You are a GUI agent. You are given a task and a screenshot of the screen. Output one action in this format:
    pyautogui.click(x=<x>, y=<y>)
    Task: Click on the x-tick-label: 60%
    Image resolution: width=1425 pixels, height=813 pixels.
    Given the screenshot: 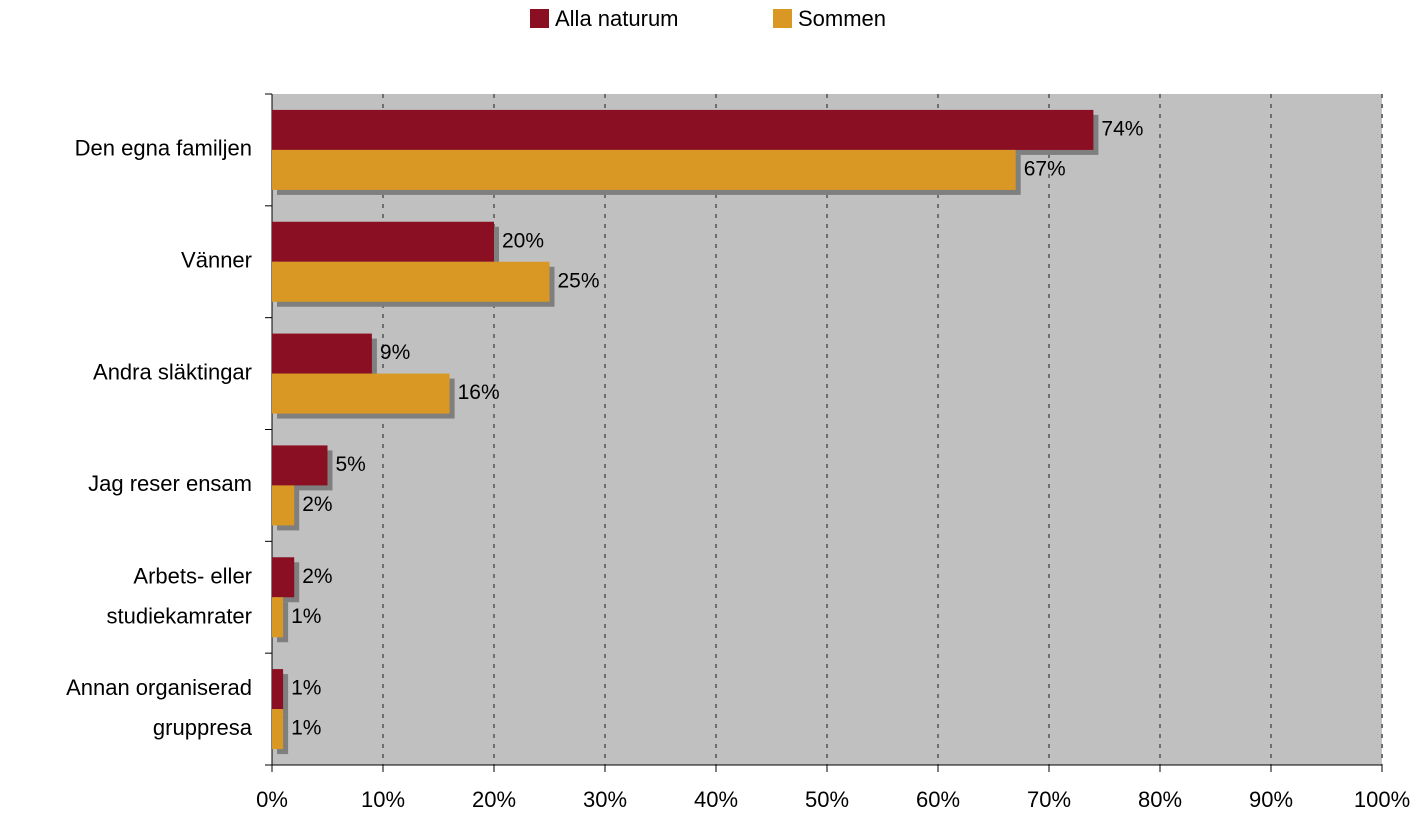 What is the action you would take?
    pyautogui.click(x=938, y=799)
    